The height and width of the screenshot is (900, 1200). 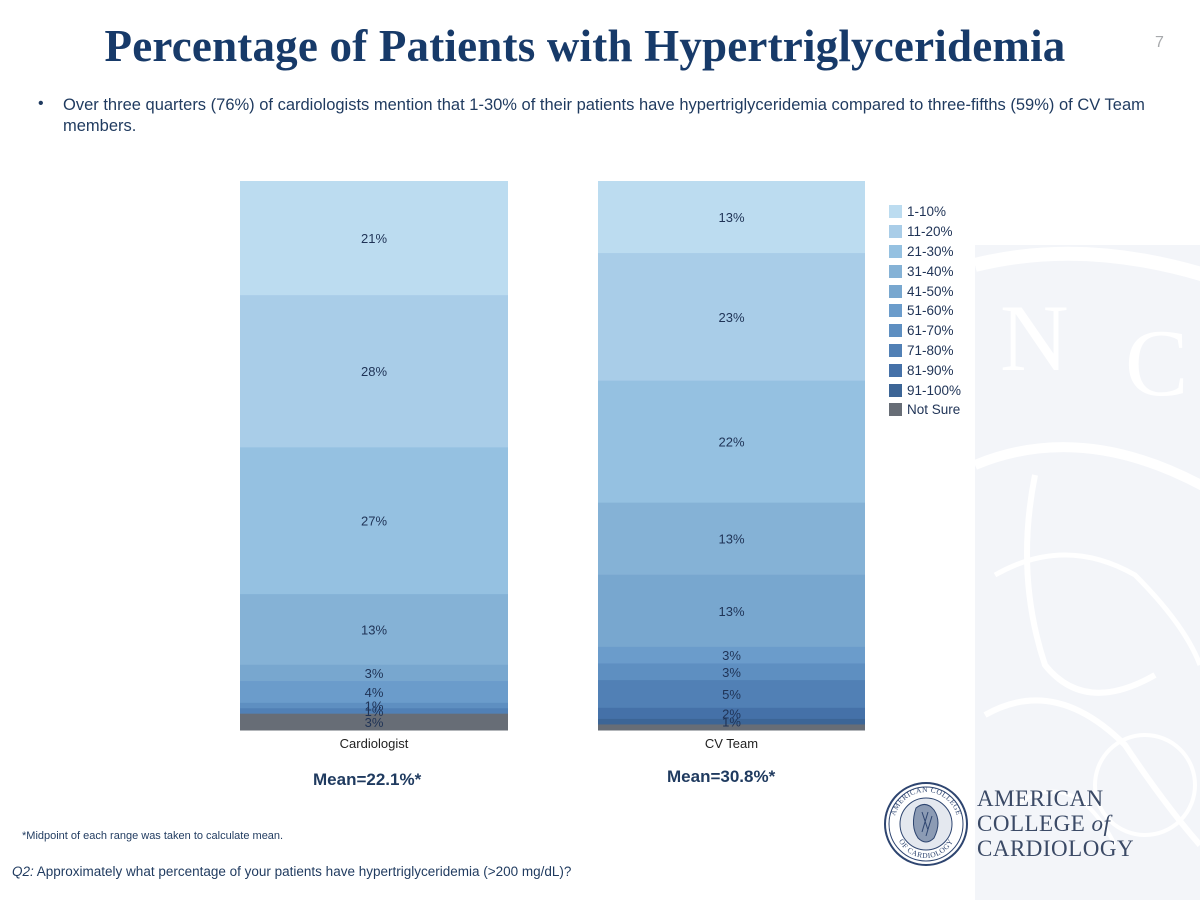 What do you see at coordinates (930, 291) in the screenshot?
I see `legend-label: 41-50%` at bounding box center [930, 291].